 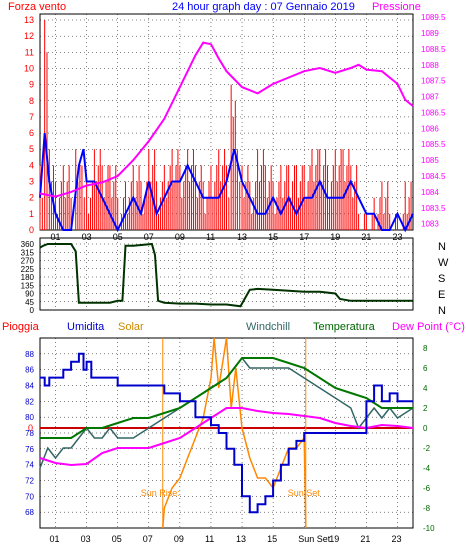 What do you see at coordinates (429, 528) in the screenshot?
I see `panel3-right-tick: -10` at bounding box center [429, 528].